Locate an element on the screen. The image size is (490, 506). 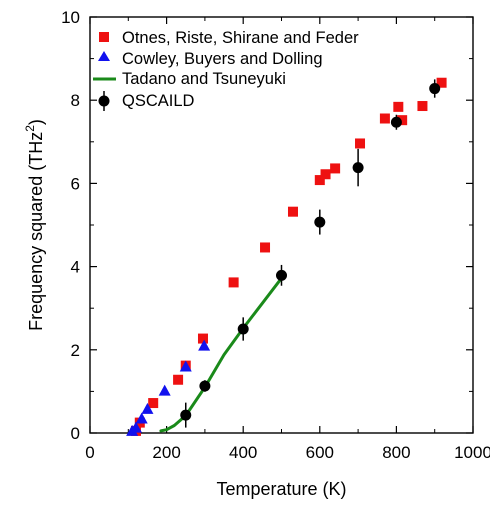
legend-label-tadano: Tadano and Tsuneyuki is located at coordinates (204, 79).